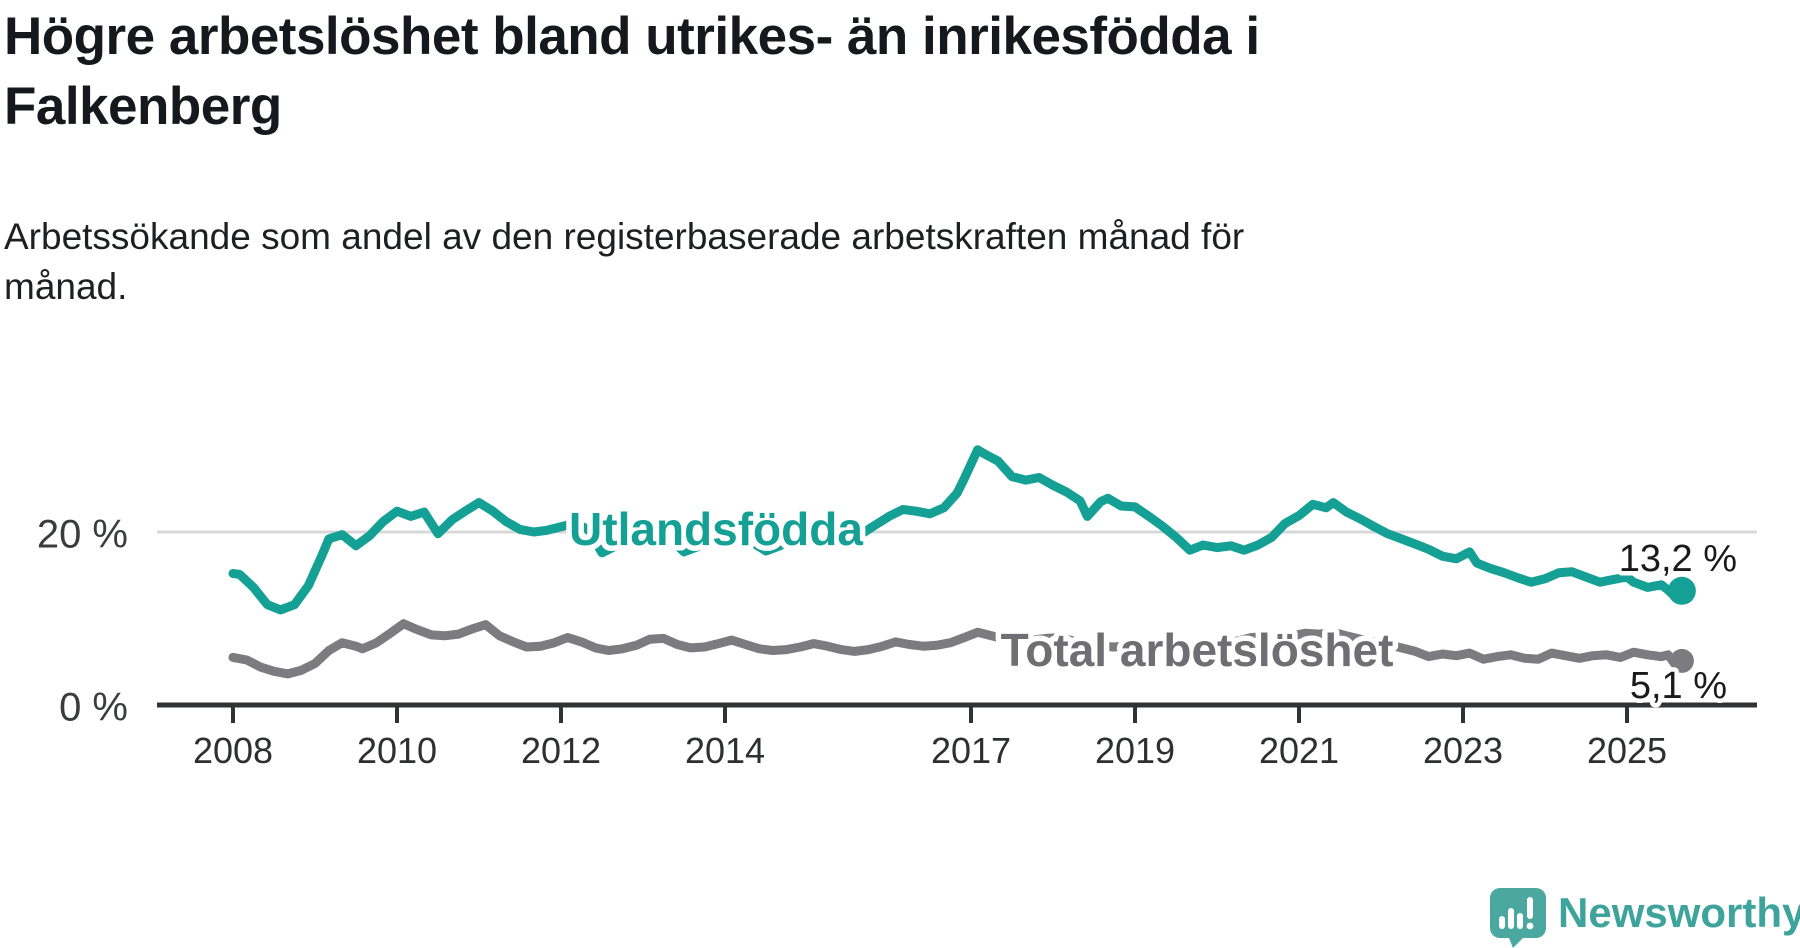 The width and height of the screenshot is (1800, 948). I want to click on x-axis-label-2021: 2021, so click(1299, 750).